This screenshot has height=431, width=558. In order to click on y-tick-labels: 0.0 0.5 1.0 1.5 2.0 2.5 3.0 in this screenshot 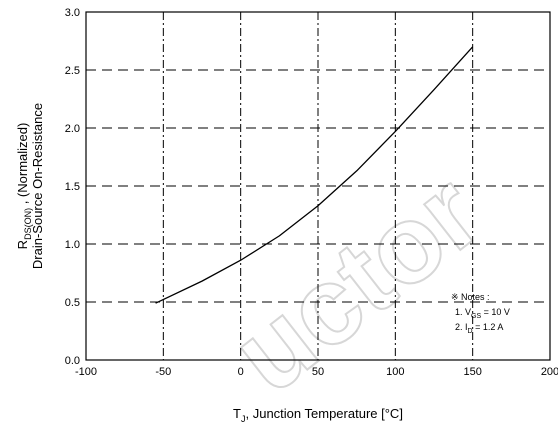, I will do `click(72, 187)`.